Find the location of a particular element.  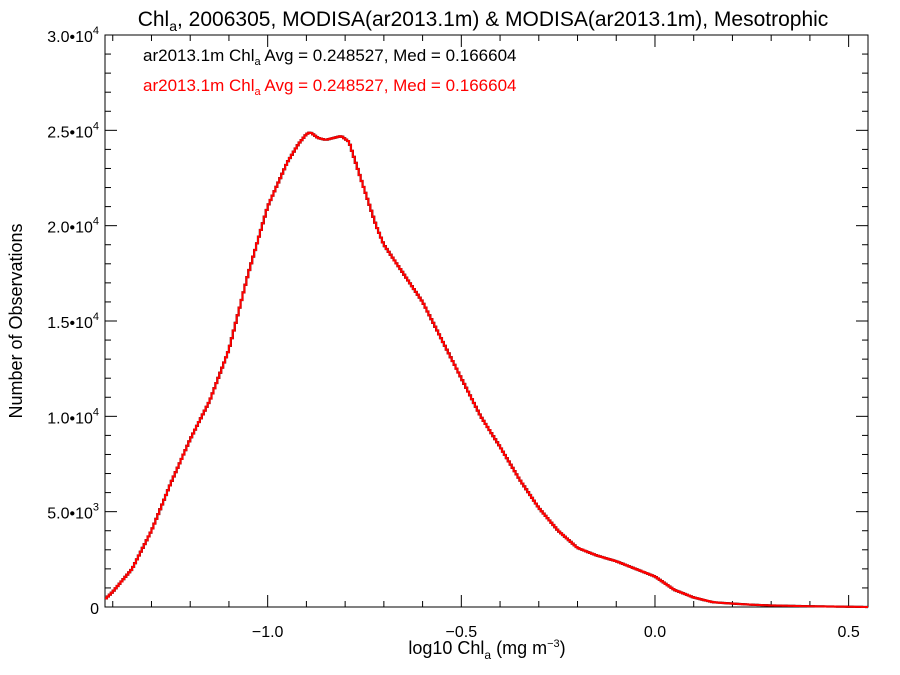

x-tick-label: 0.0 is located at coordinates (655, 632).